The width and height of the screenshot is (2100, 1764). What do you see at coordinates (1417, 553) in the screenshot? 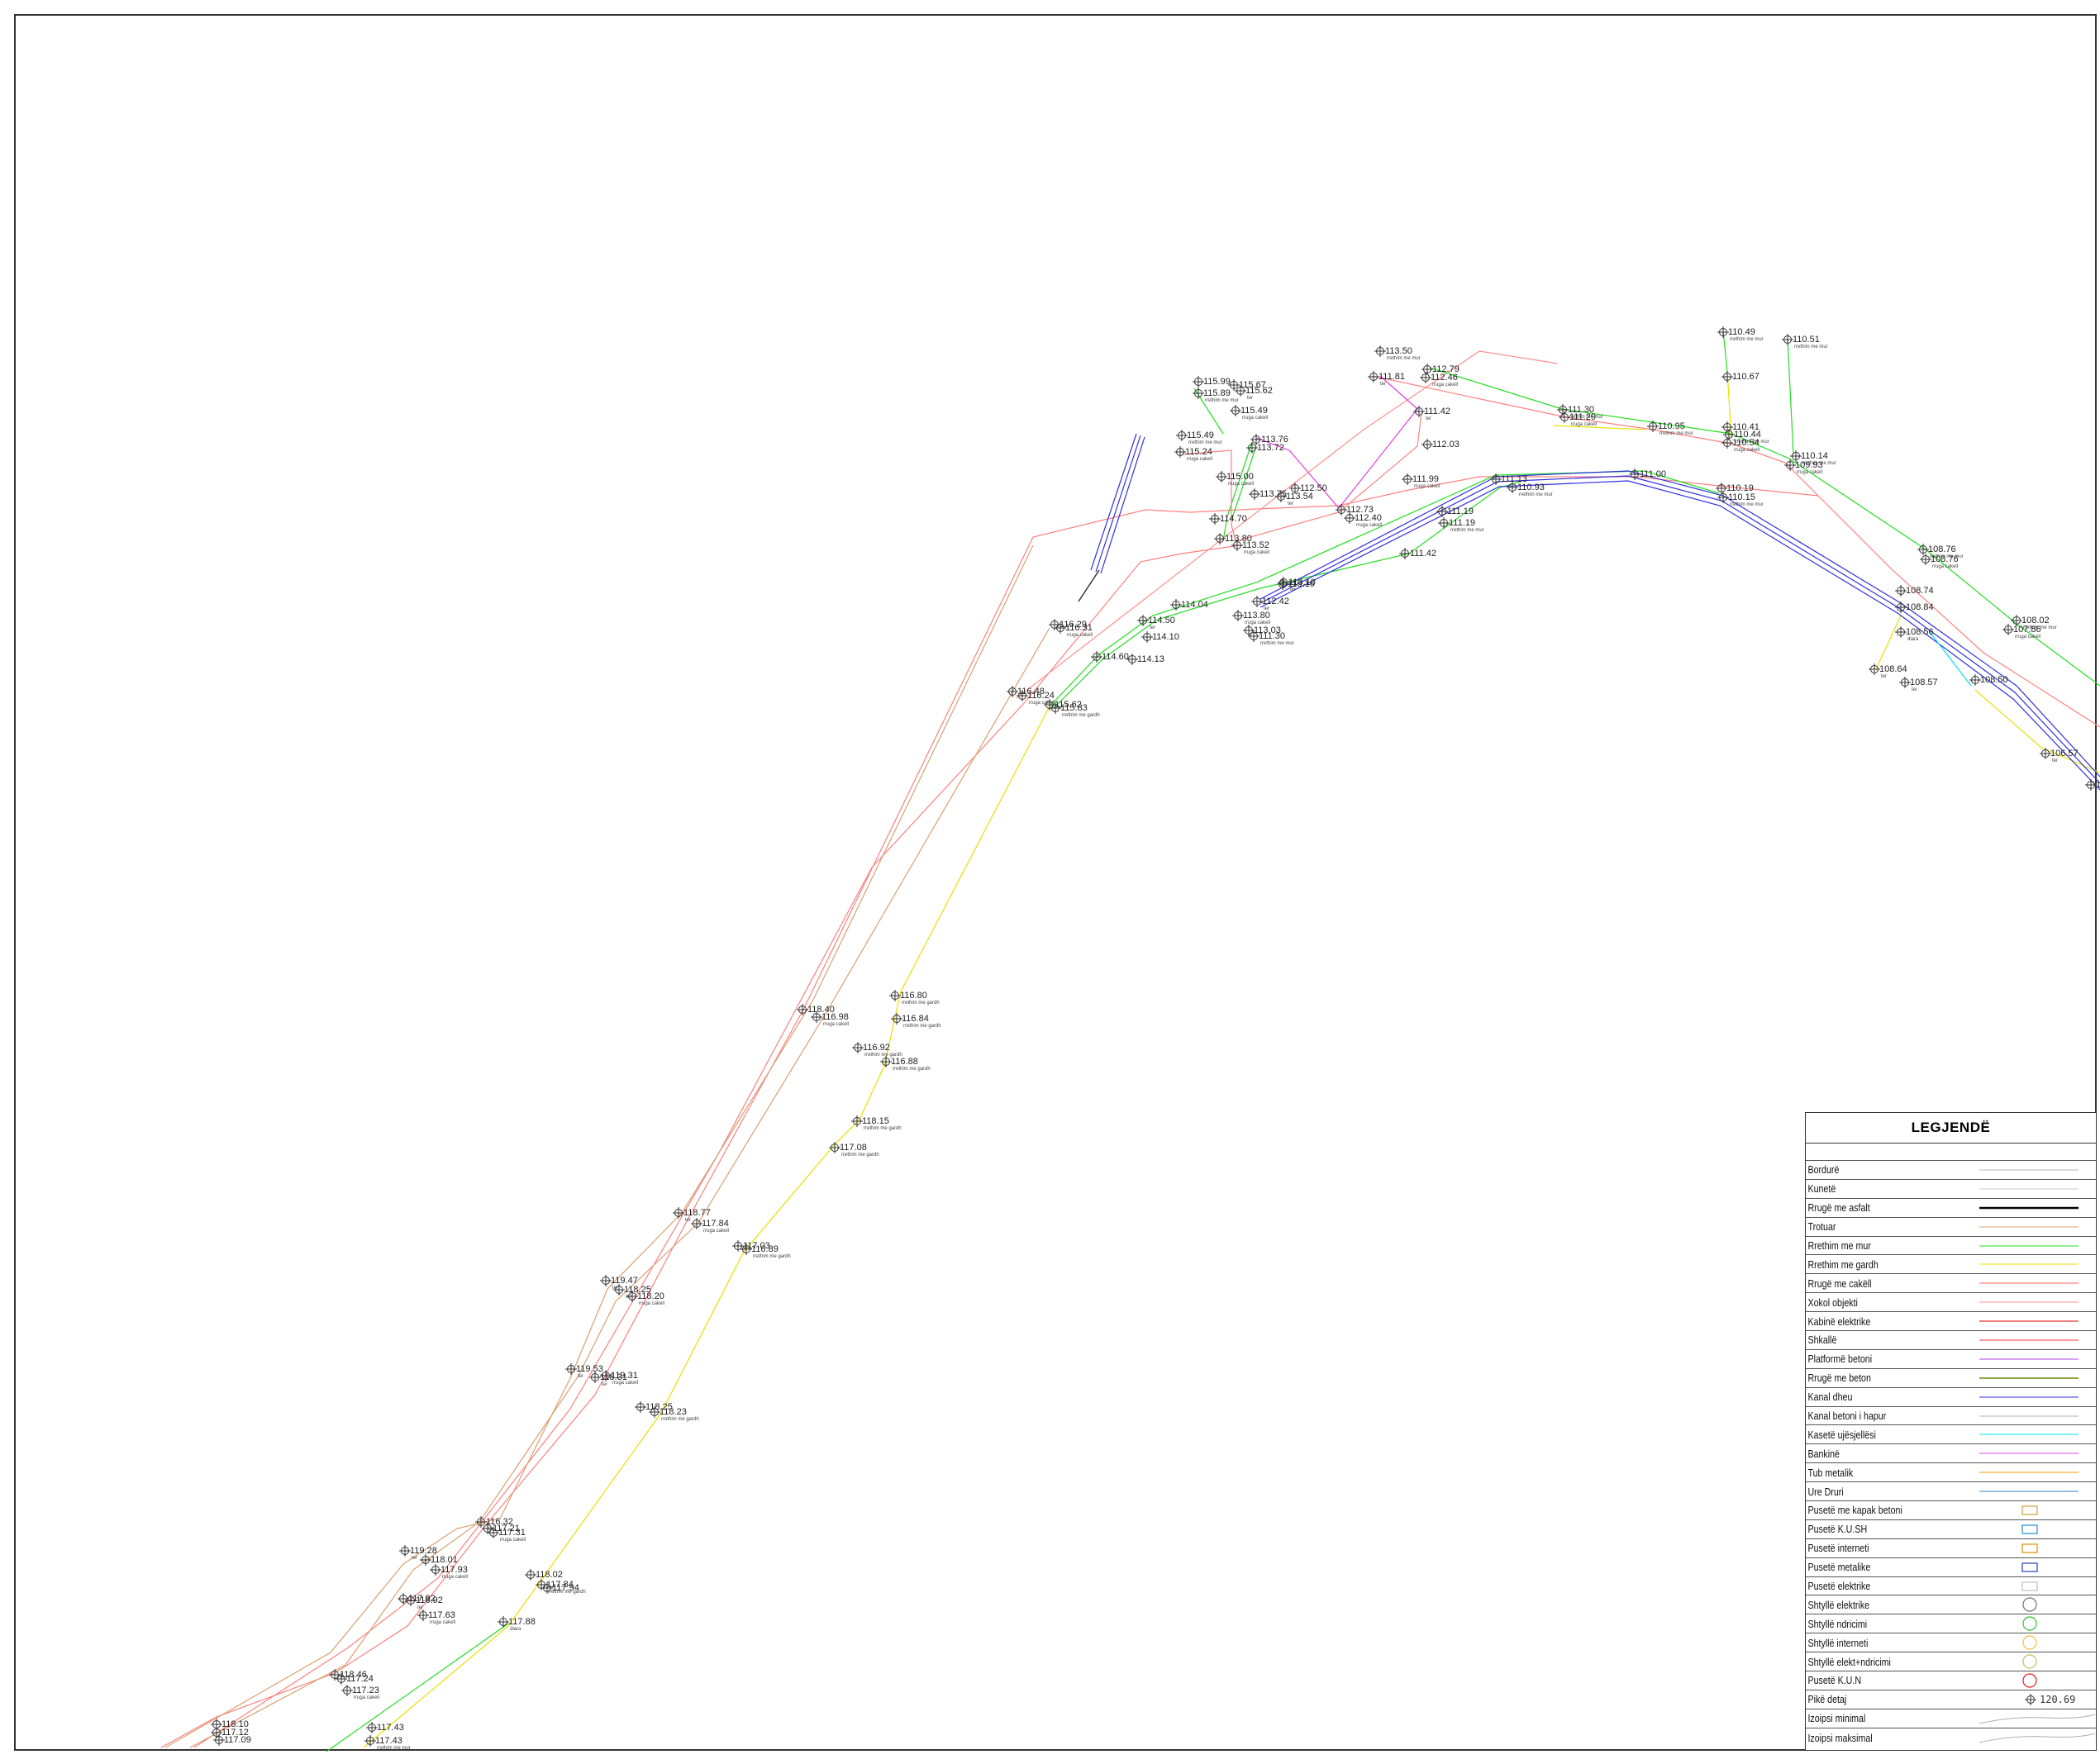
I see `detail-point: 111.42` at bounding box center [1417, 553].